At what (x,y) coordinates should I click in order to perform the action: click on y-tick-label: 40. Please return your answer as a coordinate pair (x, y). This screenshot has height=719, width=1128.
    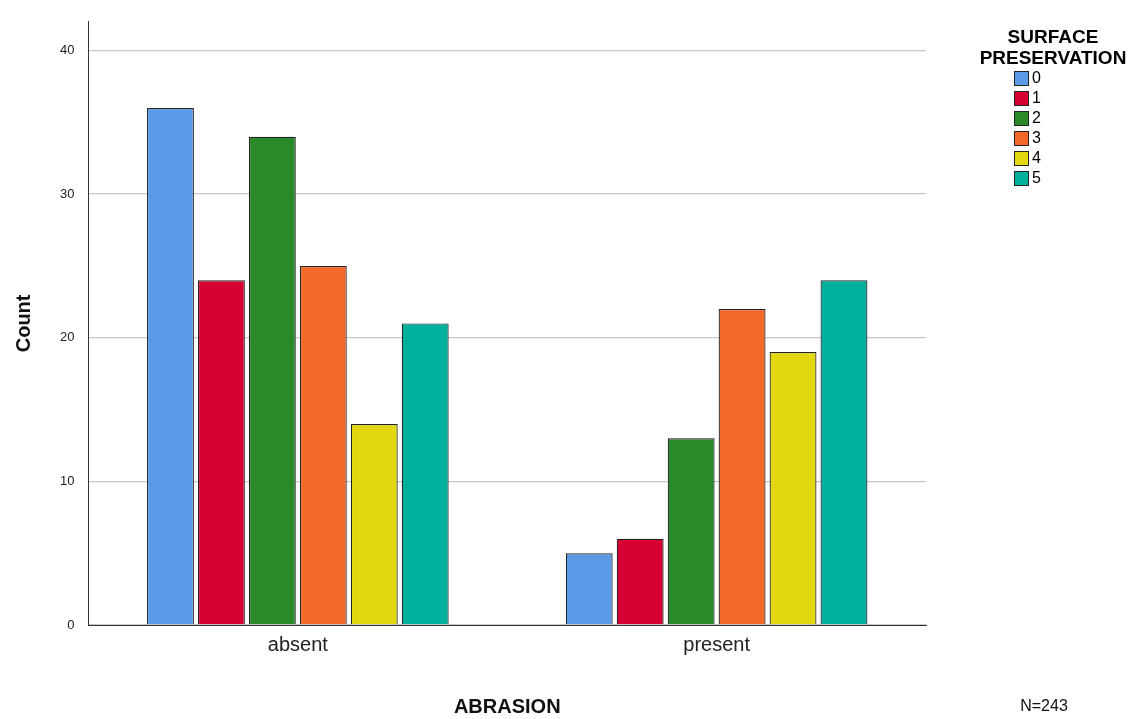
    Looking at the image, I should click on (67, 50).